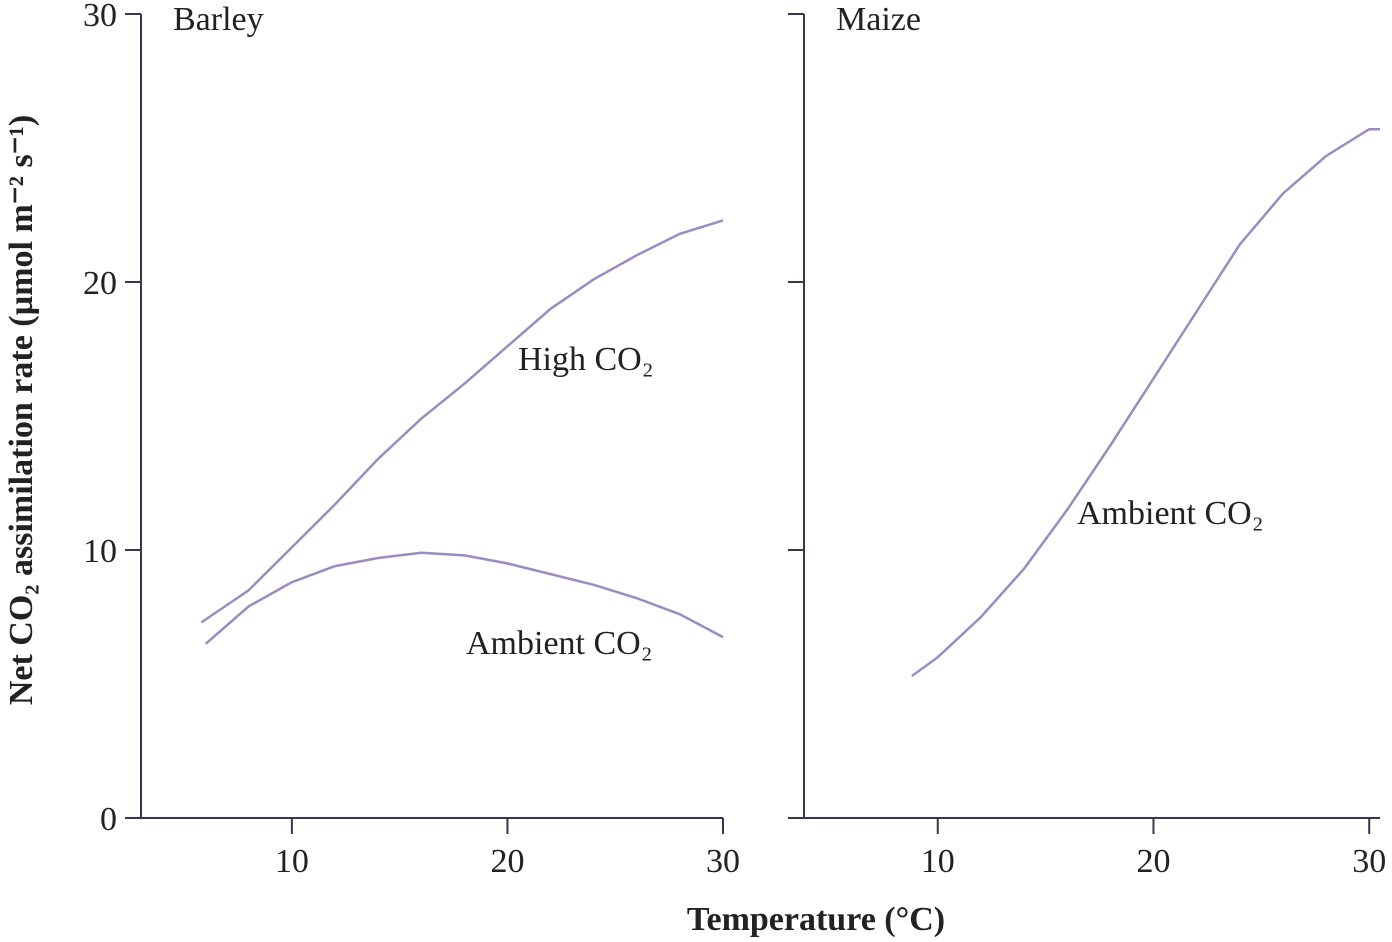 Image resolution: width=1392 pixels, height=942 pixels. What do you see at coordinates (108, 819) in the screenshot?
I see `y-tick-label: 0` at bounding box center [108, 819].